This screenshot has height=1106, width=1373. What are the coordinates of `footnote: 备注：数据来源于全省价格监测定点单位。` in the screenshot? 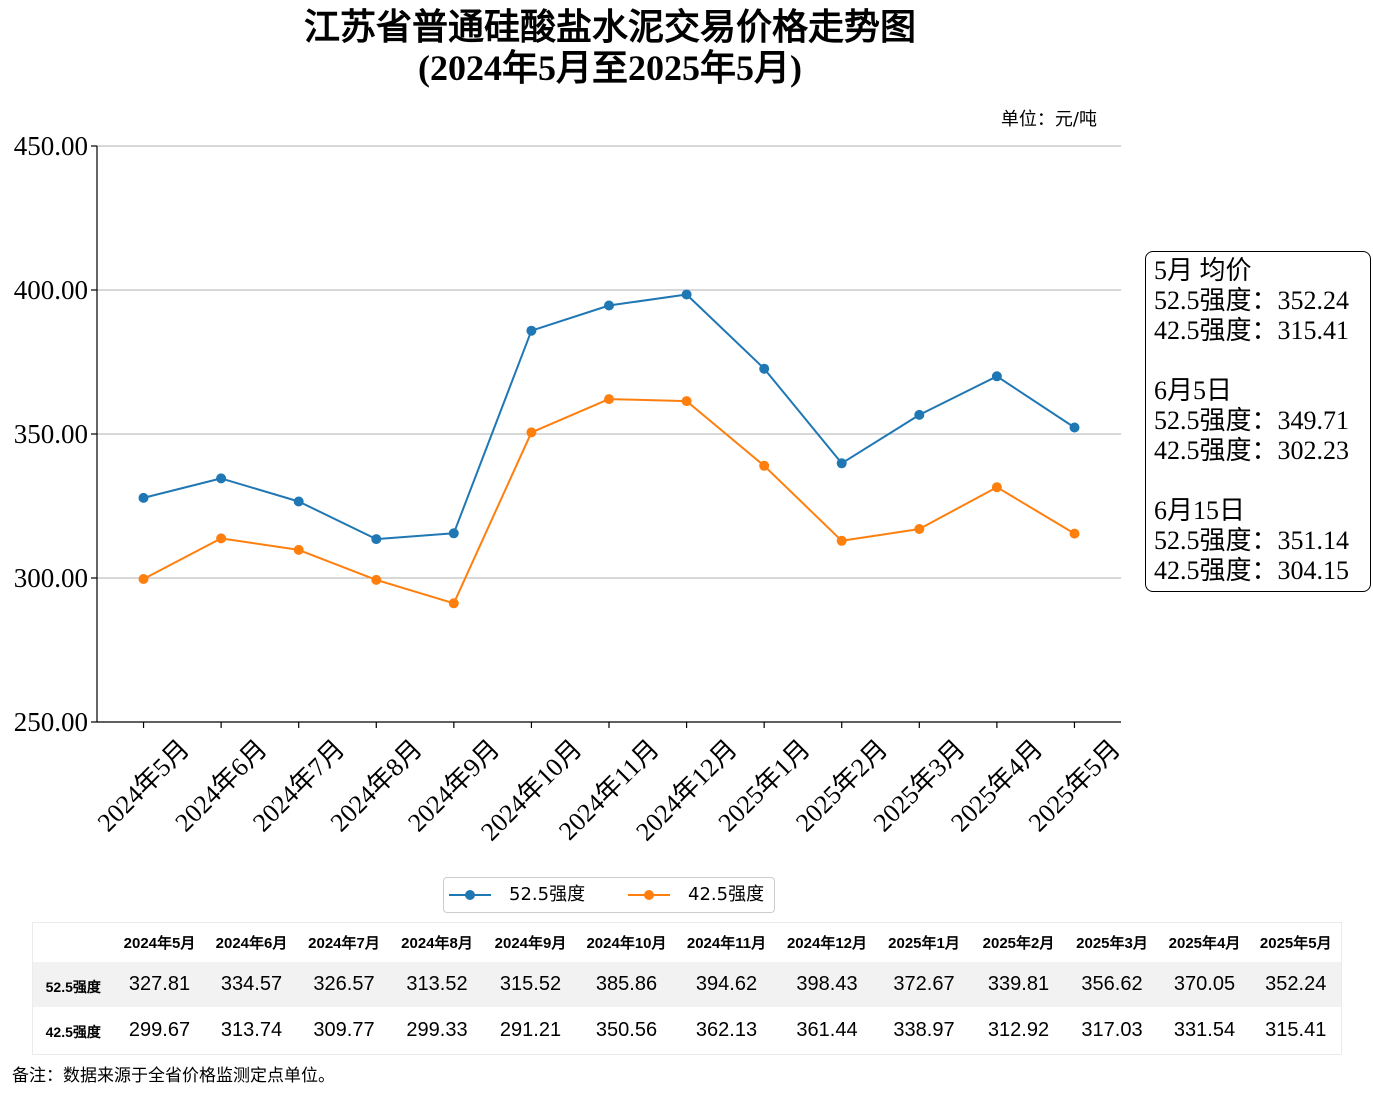 It's located at (173, 1076).